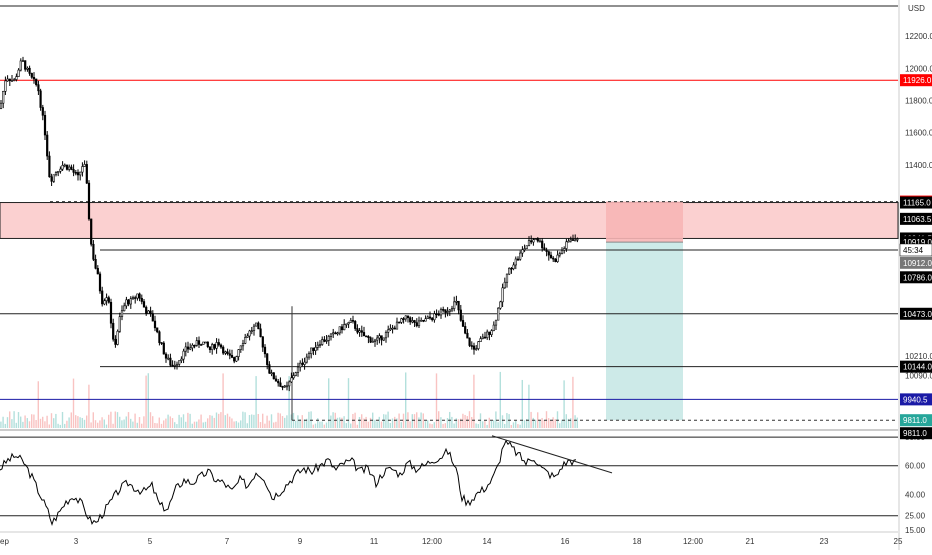 The height and width of the screenshot is (555, 932). I want to click on price-tag, so click(916, 80).